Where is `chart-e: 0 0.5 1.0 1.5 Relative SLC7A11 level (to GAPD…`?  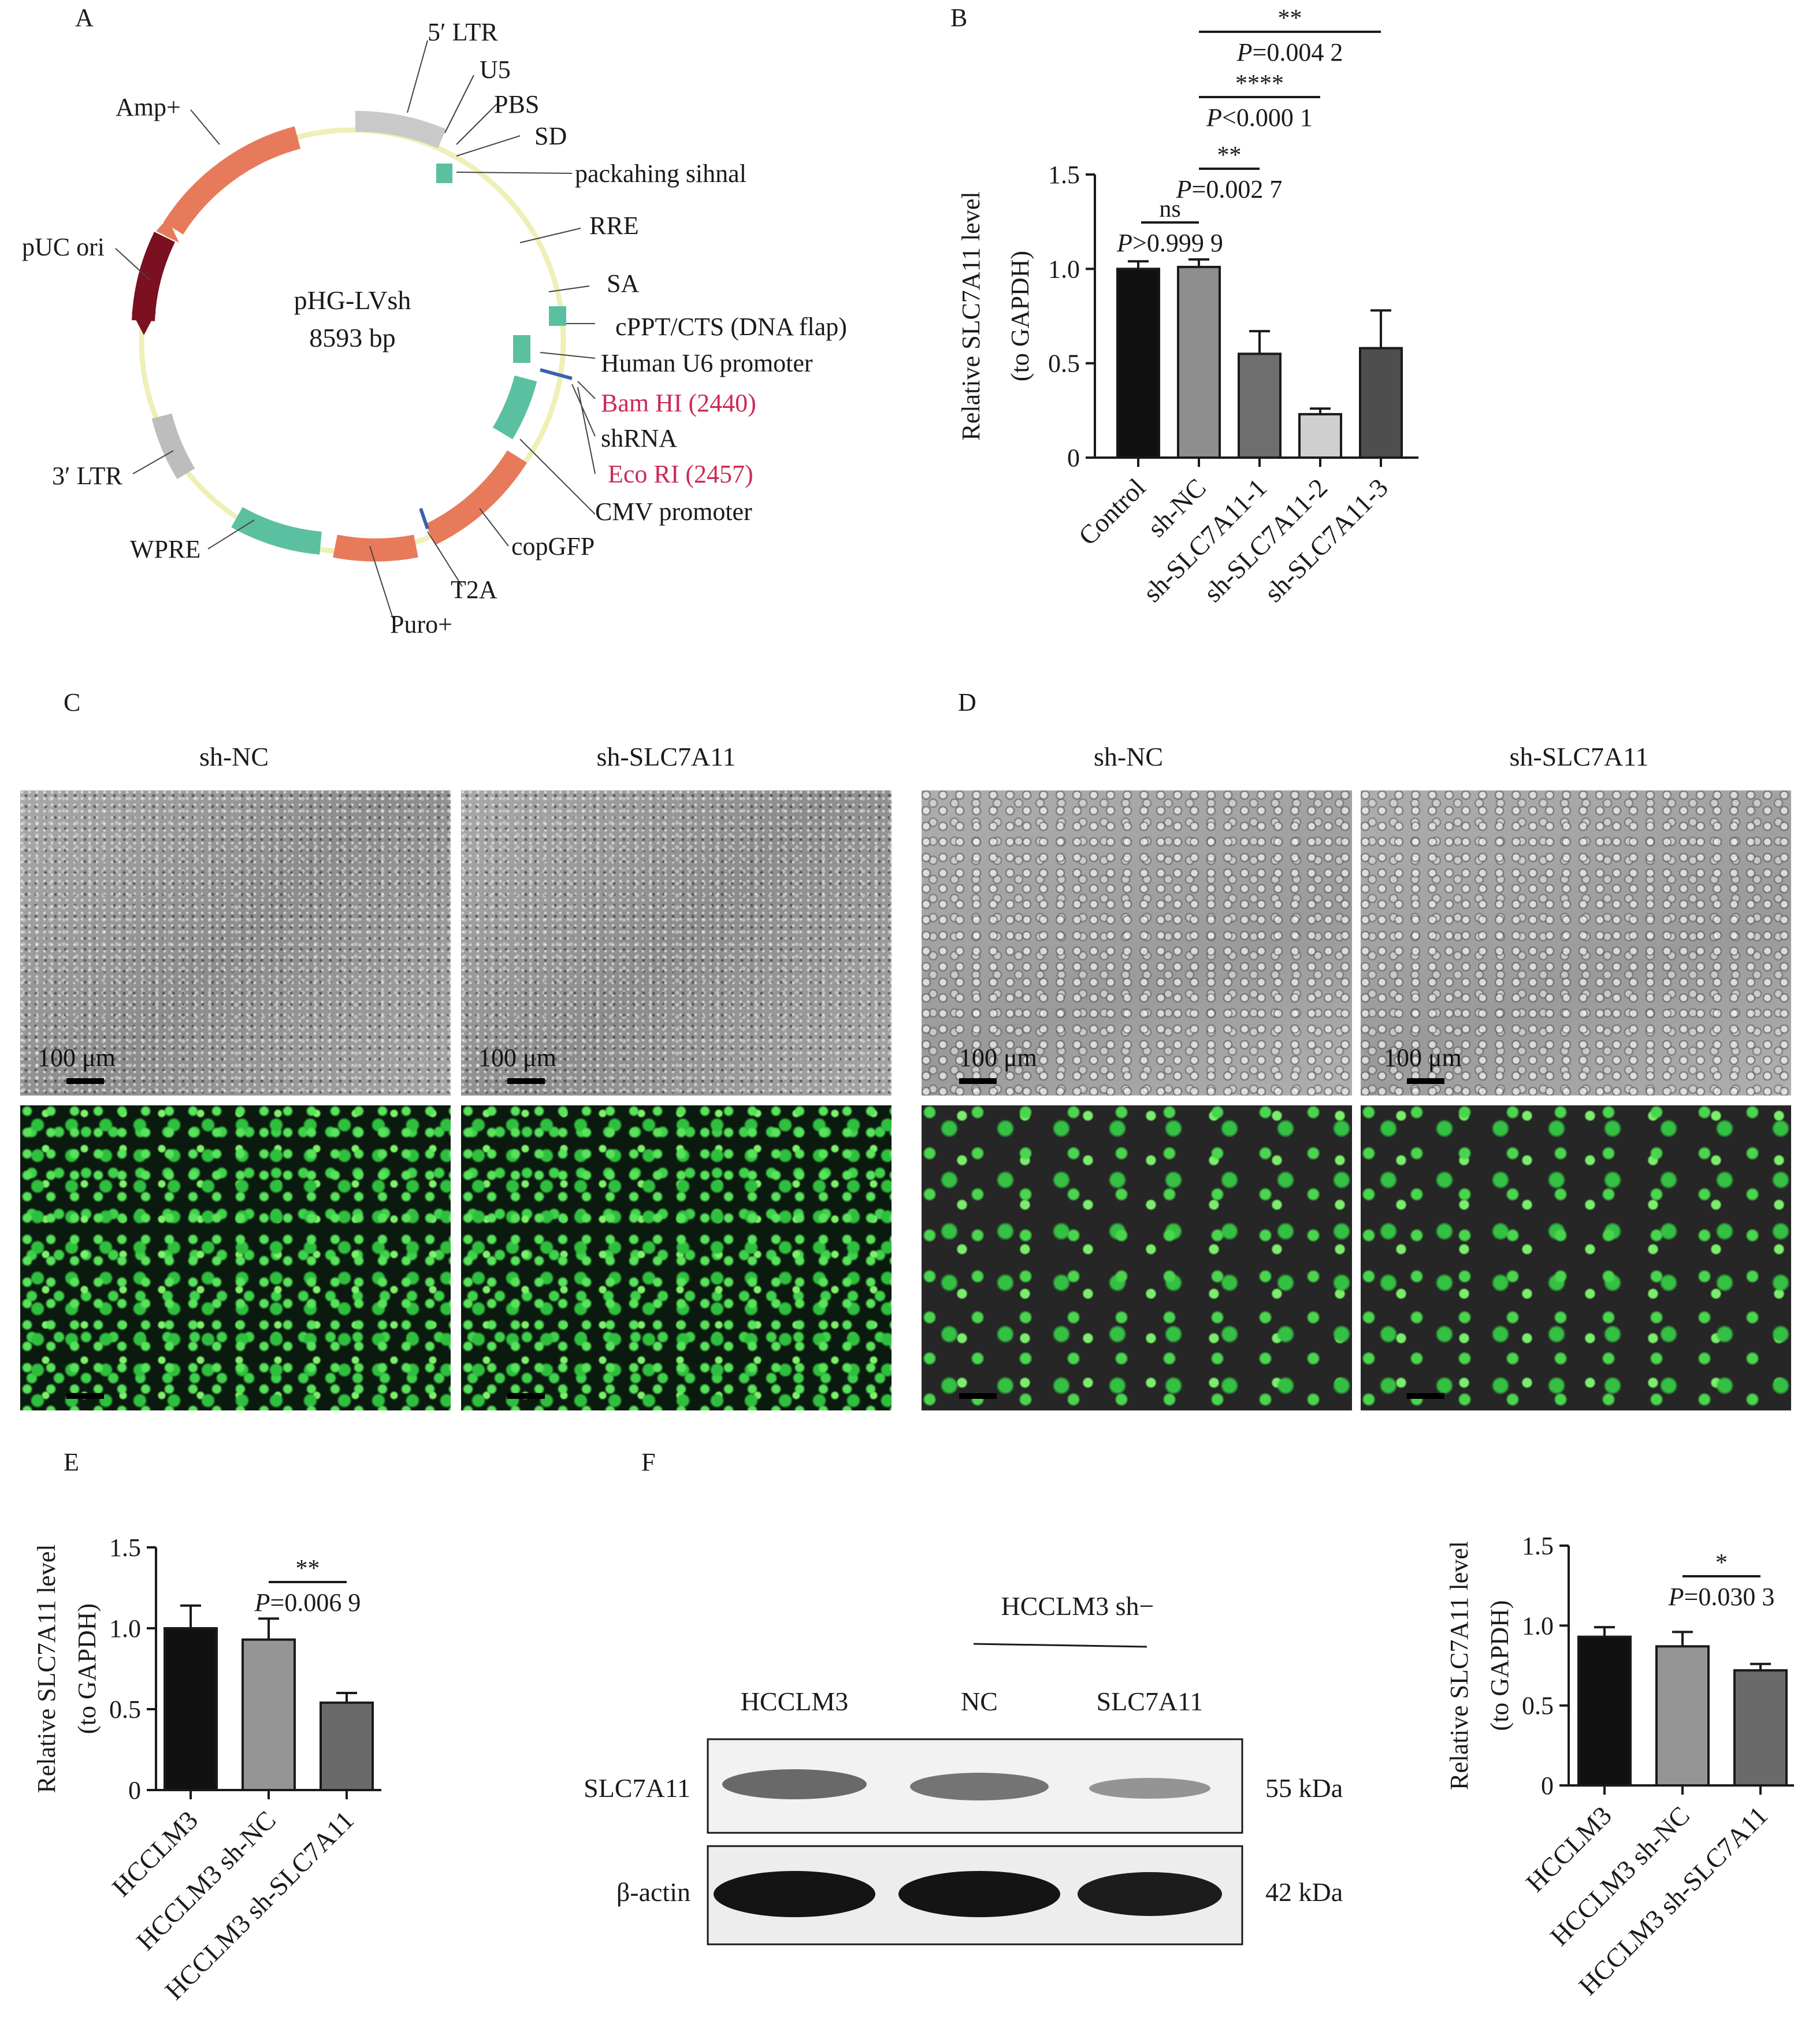 chart-e: 0 0.5 1.0 1.5 Relative SLC7A11 level (to GAPD… is located at coordinates (206, 1770).